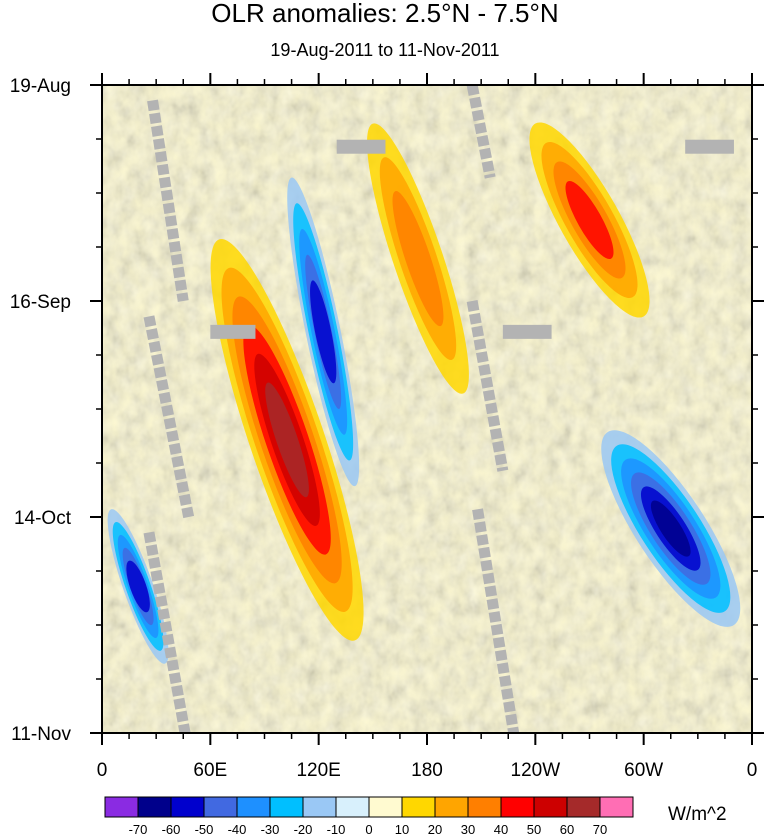 The image size is (770, 834). What do you see at coordinates (567, 828) in the screenshot?
I see `colorbar-label: 60` at bounding box center [567, 828].